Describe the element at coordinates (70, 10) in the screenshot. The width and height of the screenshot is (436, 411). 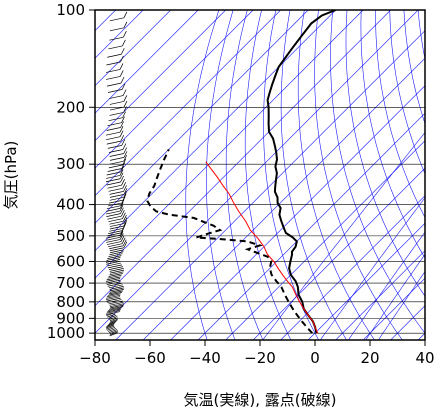
I see `y-tick-label: 100` at that location.